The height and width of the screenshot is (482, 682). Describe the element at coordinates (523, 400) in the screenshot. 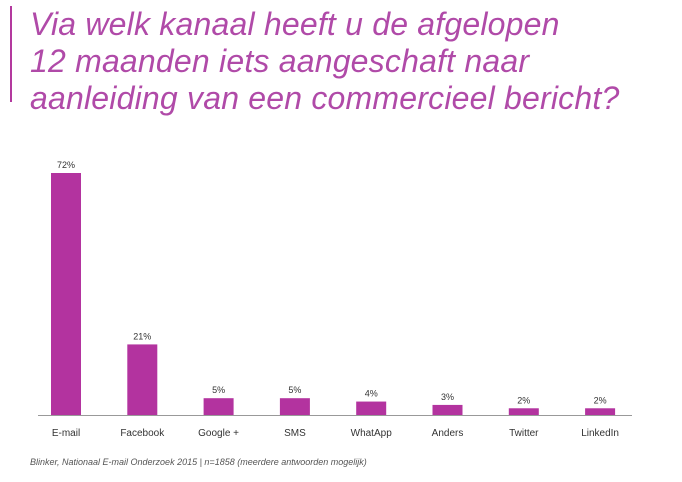

I see `data-label-6: 2%` at that location.